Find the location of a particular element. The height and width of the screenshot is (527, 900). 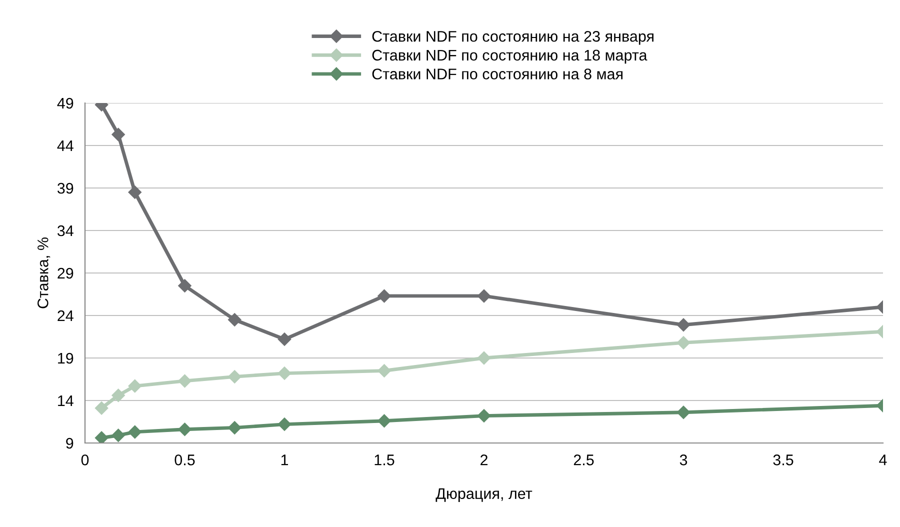

y-tick-label: 39 is located at coordinates (65, 188).